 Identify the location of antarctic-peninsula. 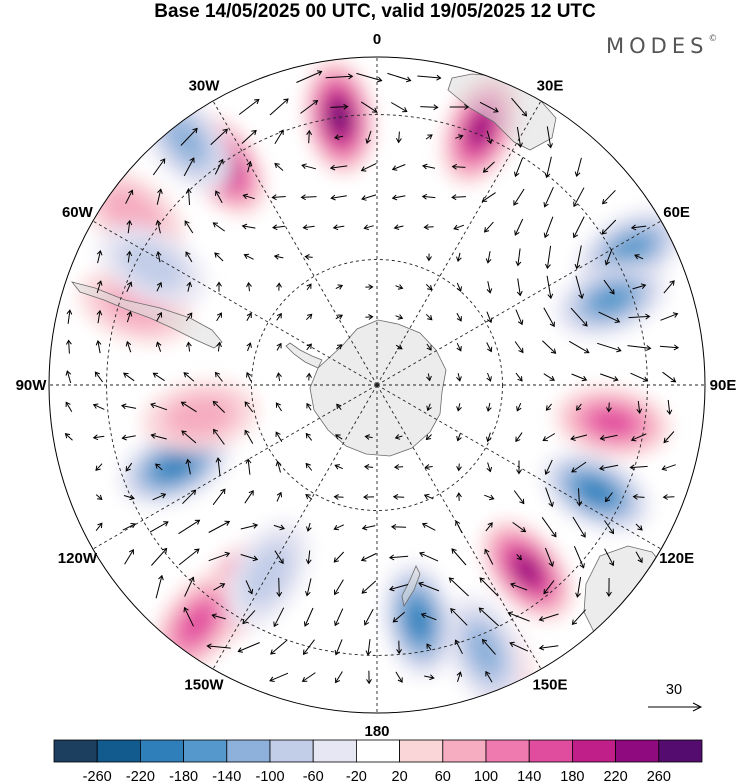
(304, 355).